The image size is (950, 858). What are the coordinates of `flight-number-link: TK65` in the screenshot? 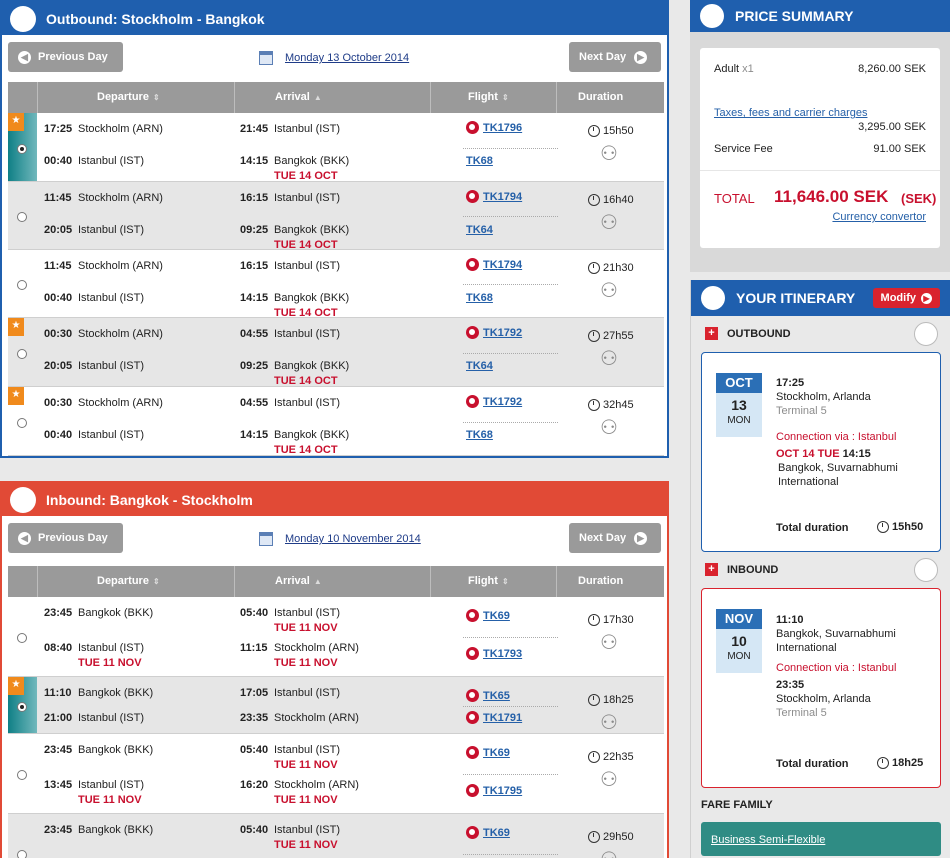 It's located at (488, 695).